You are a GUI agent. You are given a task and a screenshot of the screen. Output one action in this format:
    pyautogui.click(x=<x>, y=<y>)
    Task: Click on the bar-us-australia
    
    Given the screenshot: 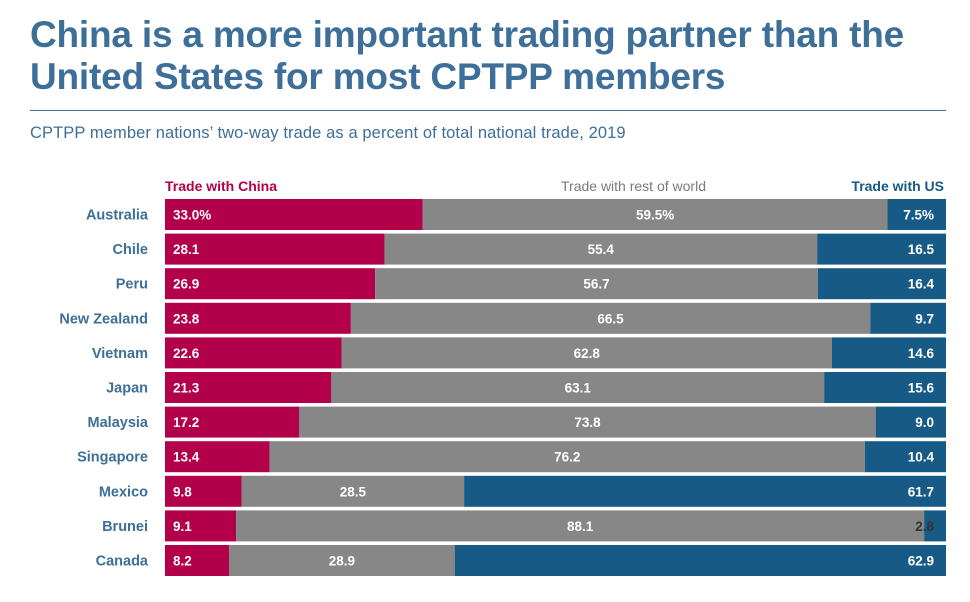 What is the action you would take?
    pyautogui.click(x=916, y=214)
    